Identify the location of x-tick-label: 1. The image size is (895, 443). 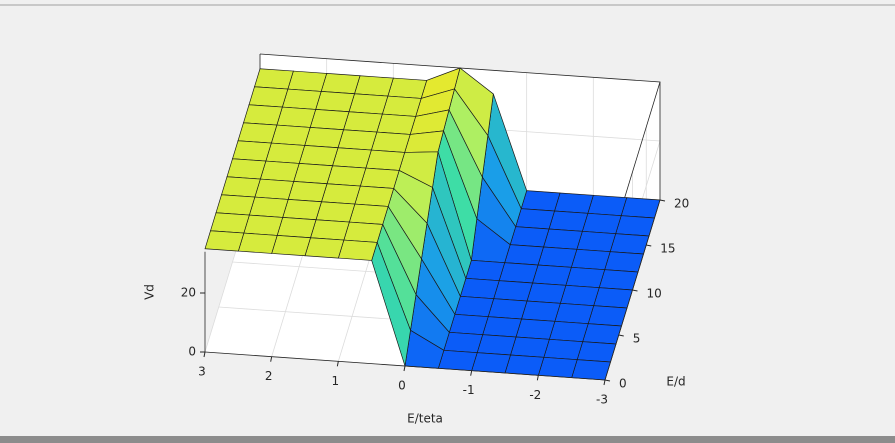
(336, 381).